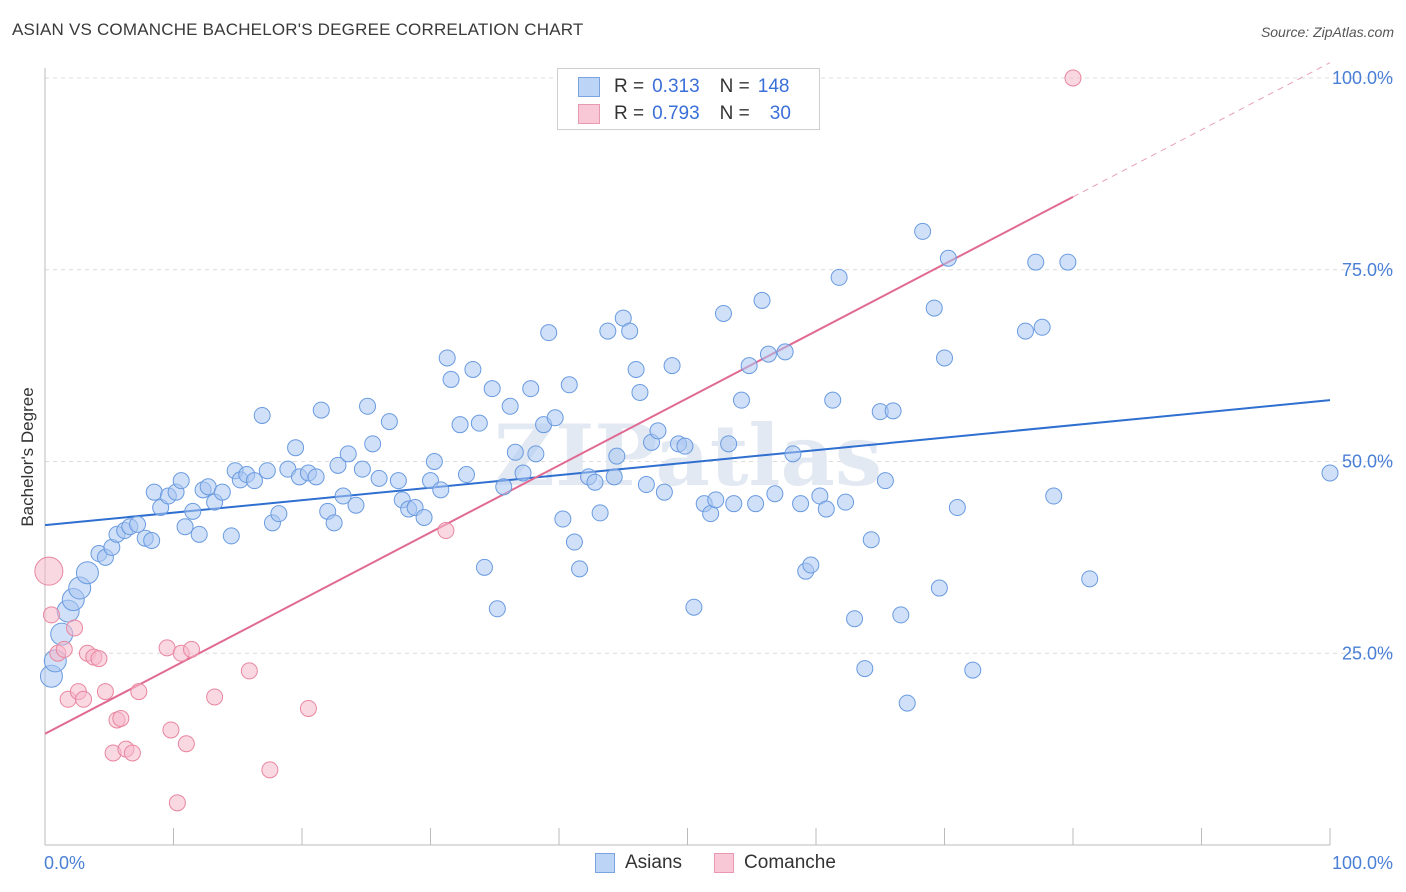 The height and width of the screenshot is (892, 1406). What do you see at coordinates (687, 463) in the screenshot?
I see `asians-trend-line` at bounding box center [687, 463].